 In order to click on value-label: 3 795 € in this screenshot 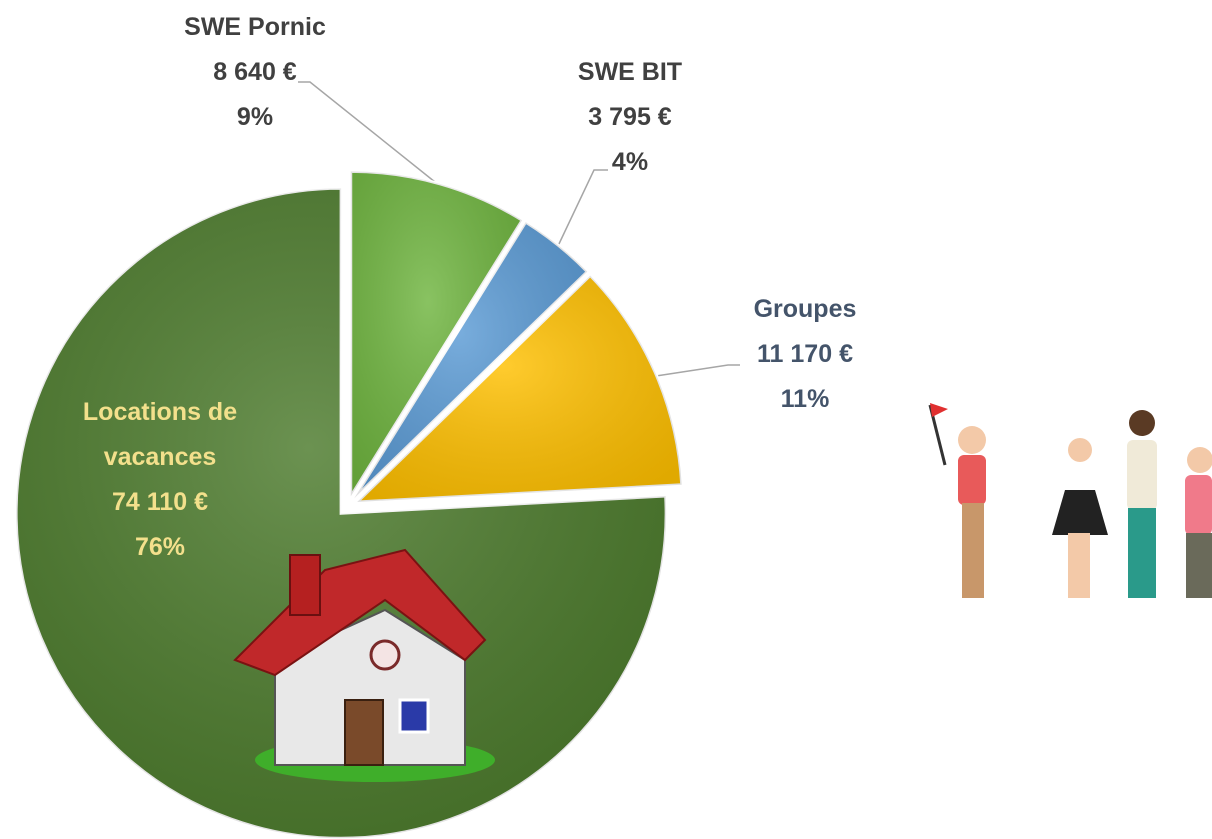, I will do `click(630, 117)`.